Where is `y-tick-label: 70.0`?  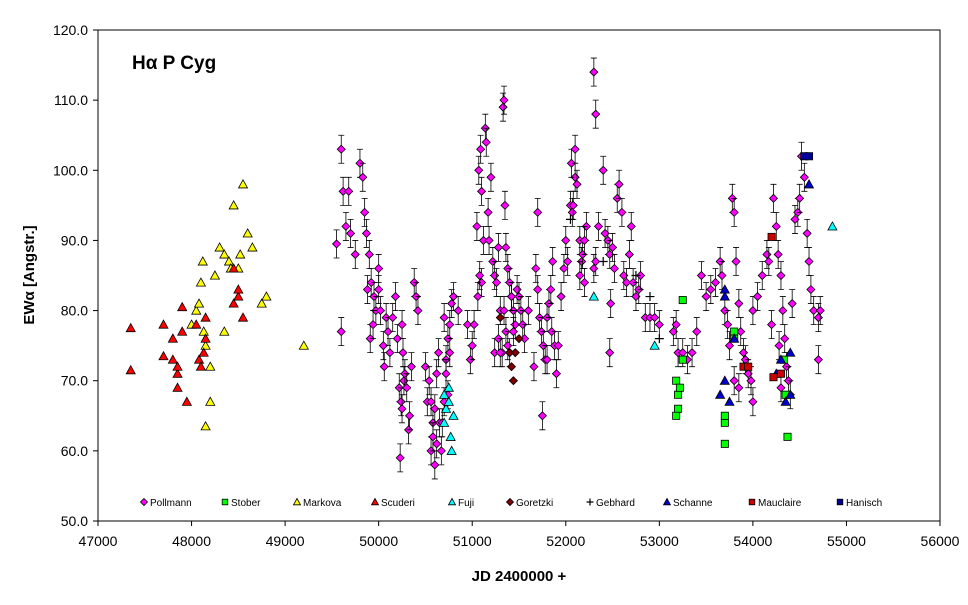 y-tick-label: 70.0 is located at coordinates (74, 381).